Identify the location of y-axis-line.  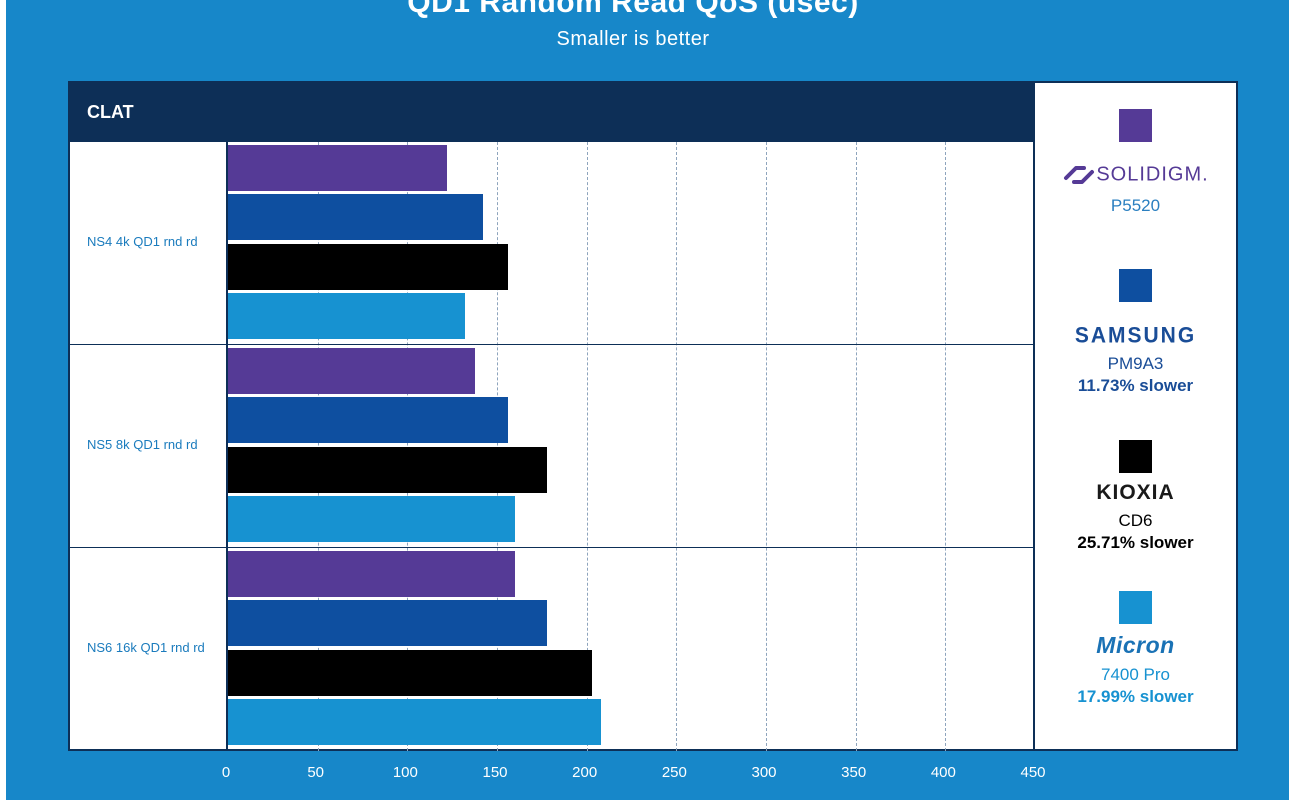
(227, 446).